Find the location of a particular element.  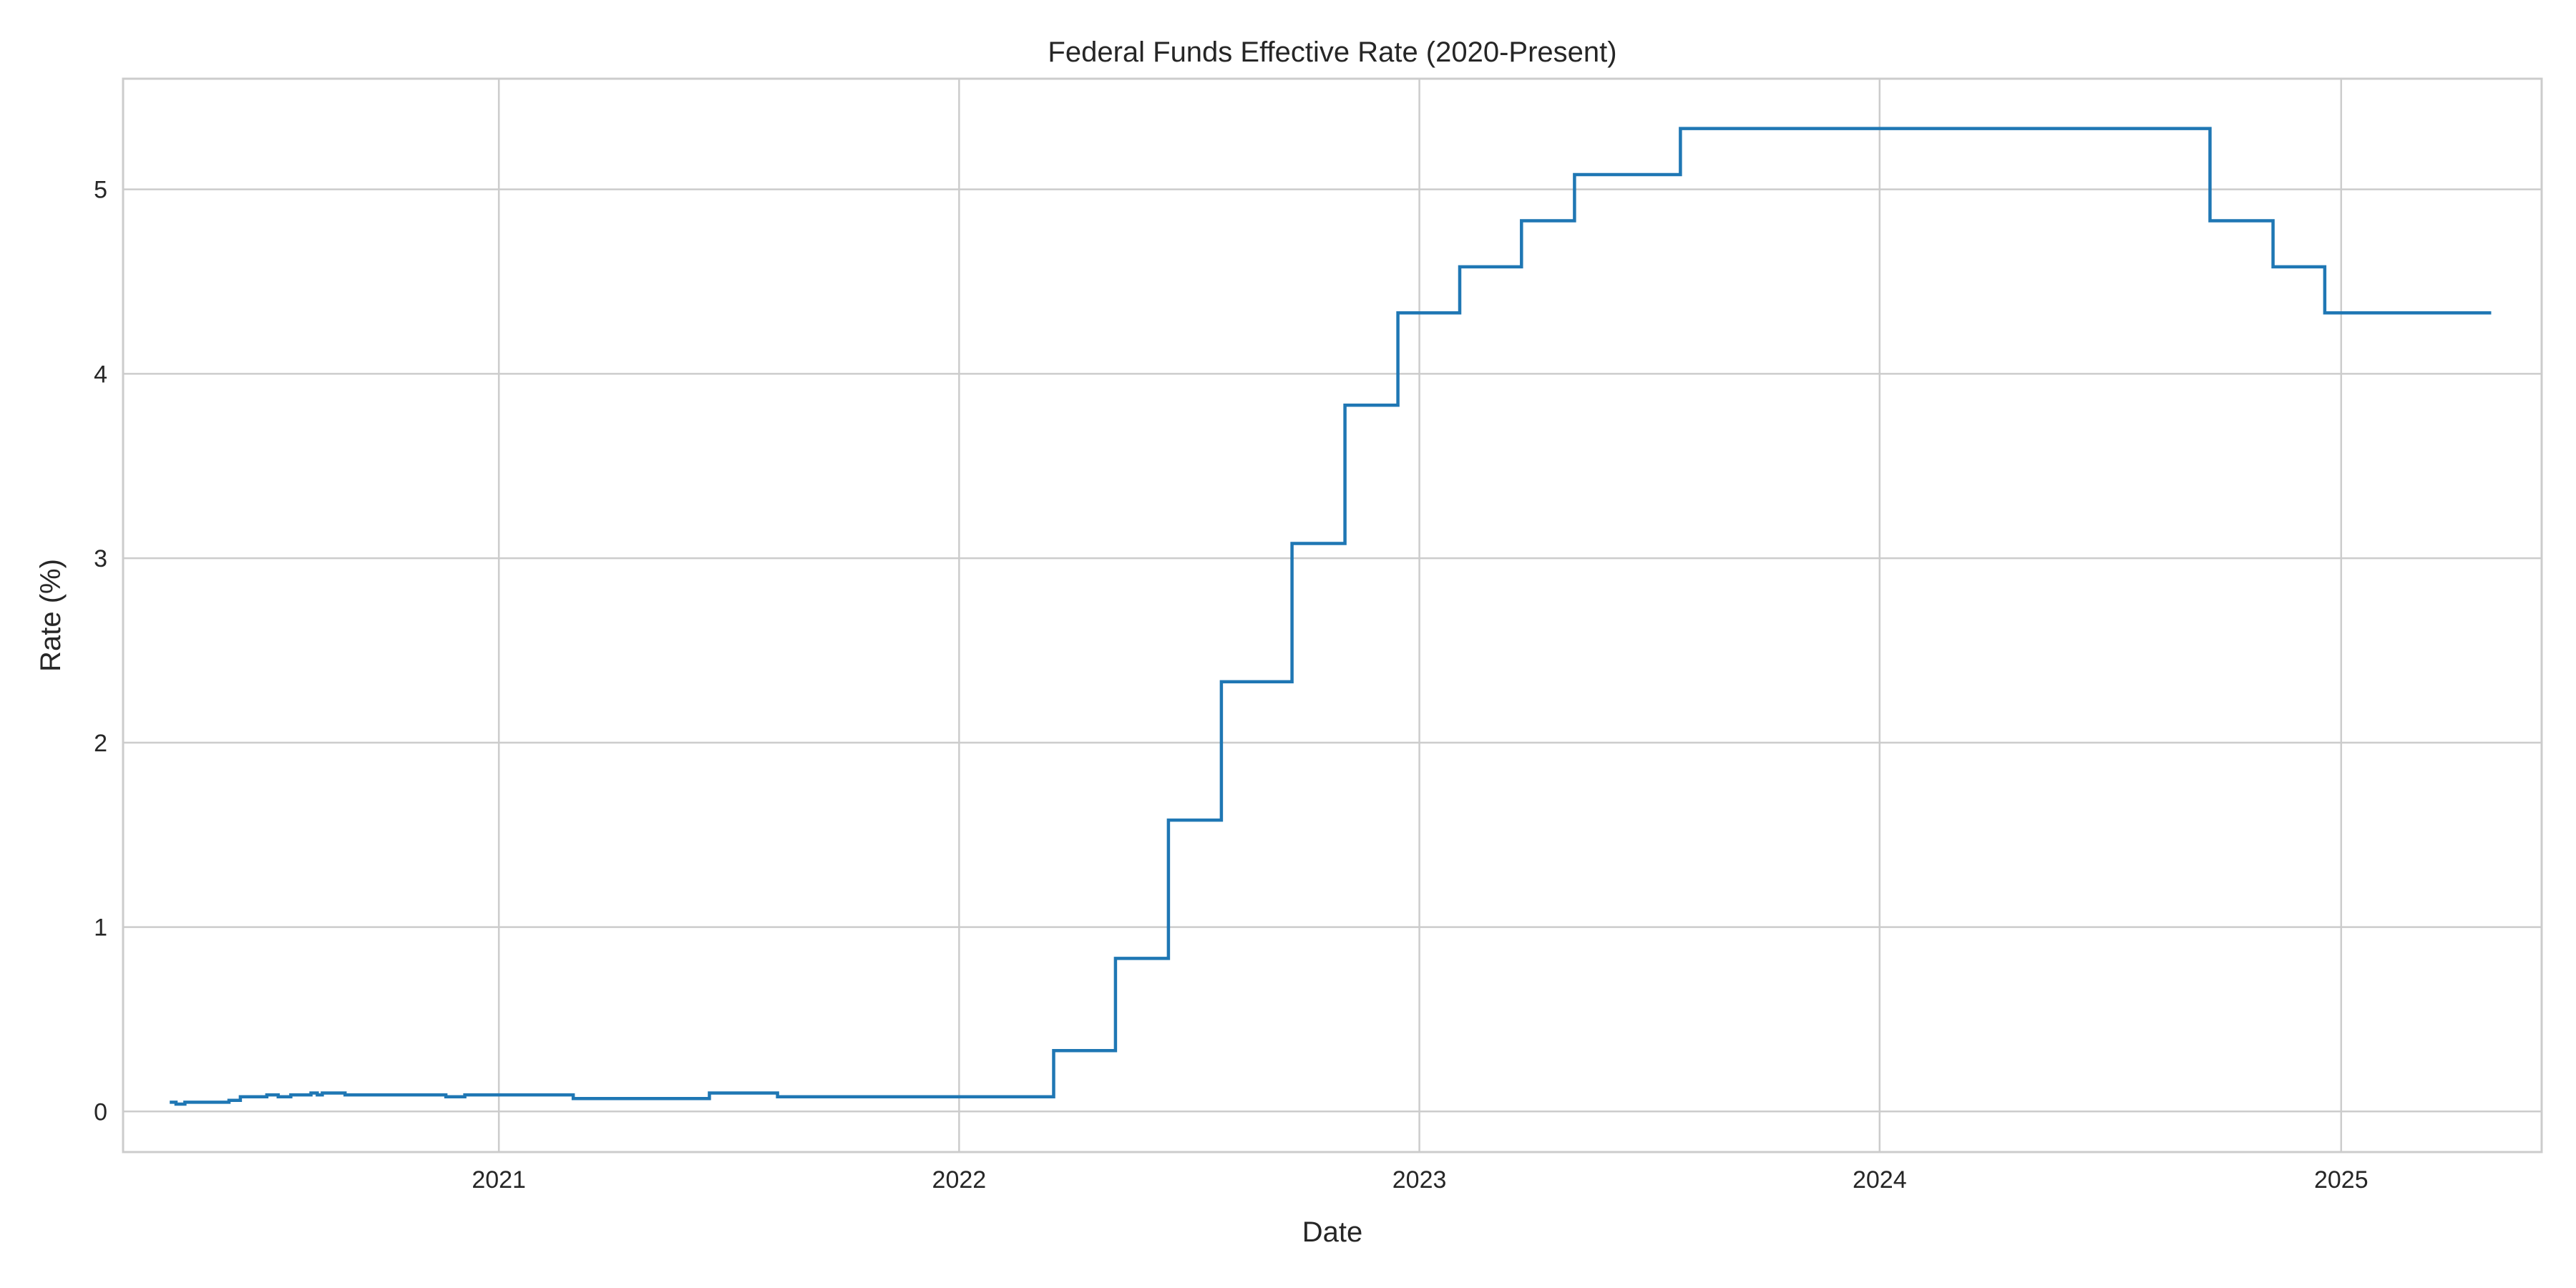

y-tick-label: 2 is located at coordinates (100, 743).